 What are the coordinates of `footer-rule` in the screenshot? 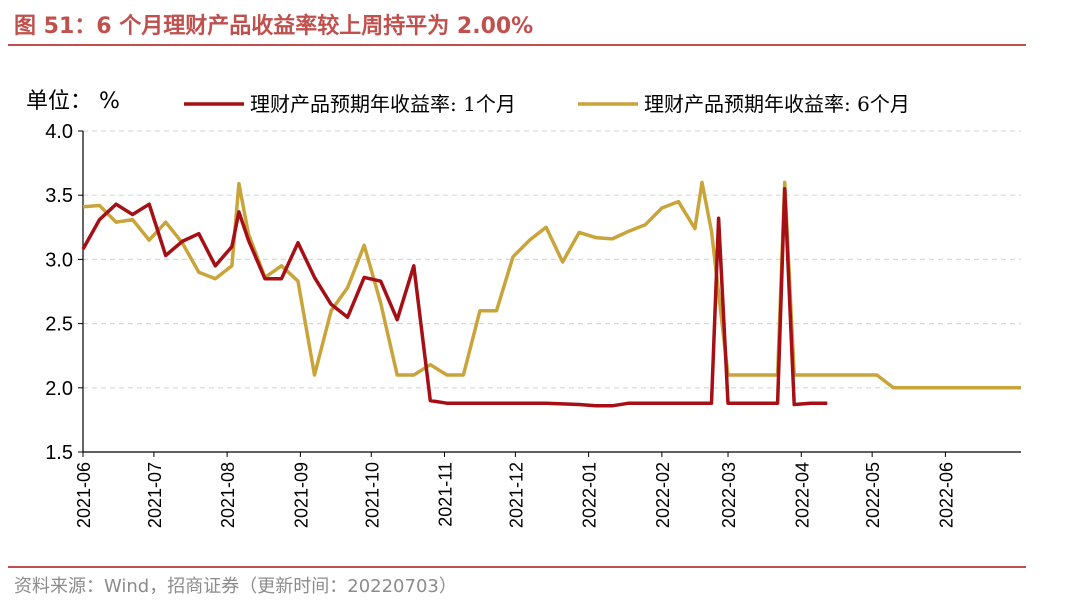 It's located at (517, 567).